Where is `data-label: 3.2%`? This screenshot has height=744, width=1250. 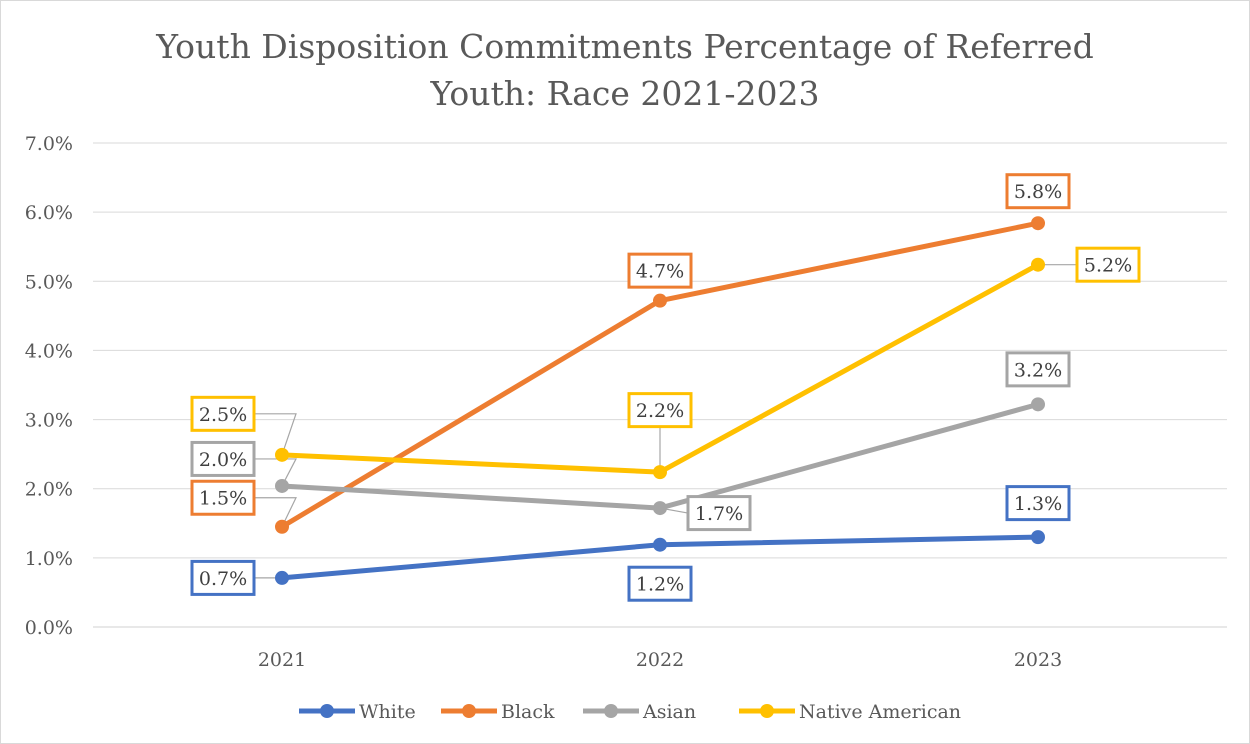
data-label: 3.2% is located at coordinates (1038, 370).